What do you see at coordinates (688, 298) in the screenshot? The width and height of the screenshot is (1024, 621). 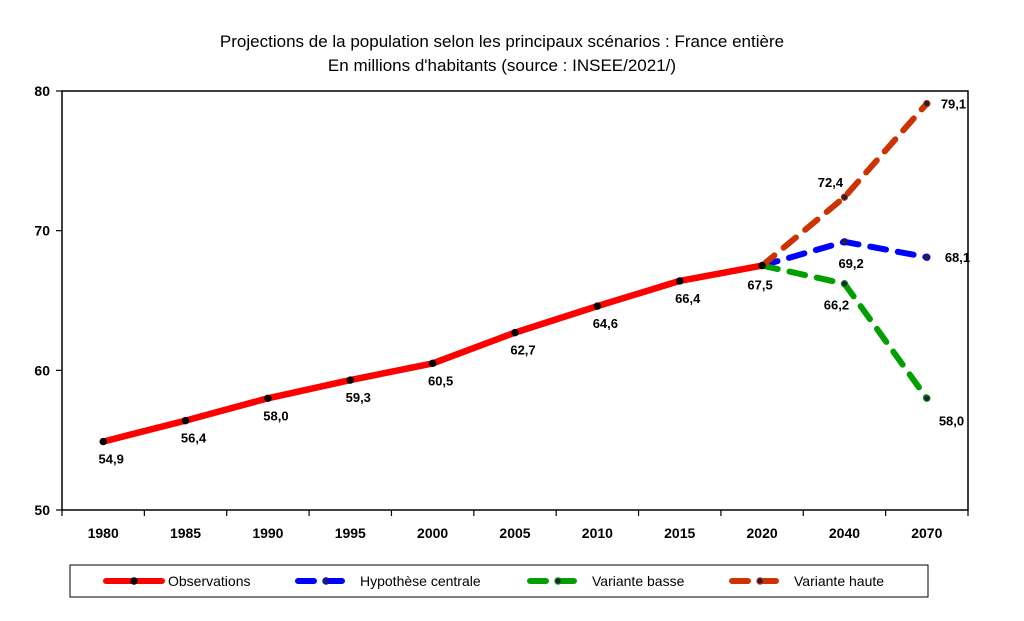 I see `data-label-observations: 66,4` at bounding box center [688, 298].